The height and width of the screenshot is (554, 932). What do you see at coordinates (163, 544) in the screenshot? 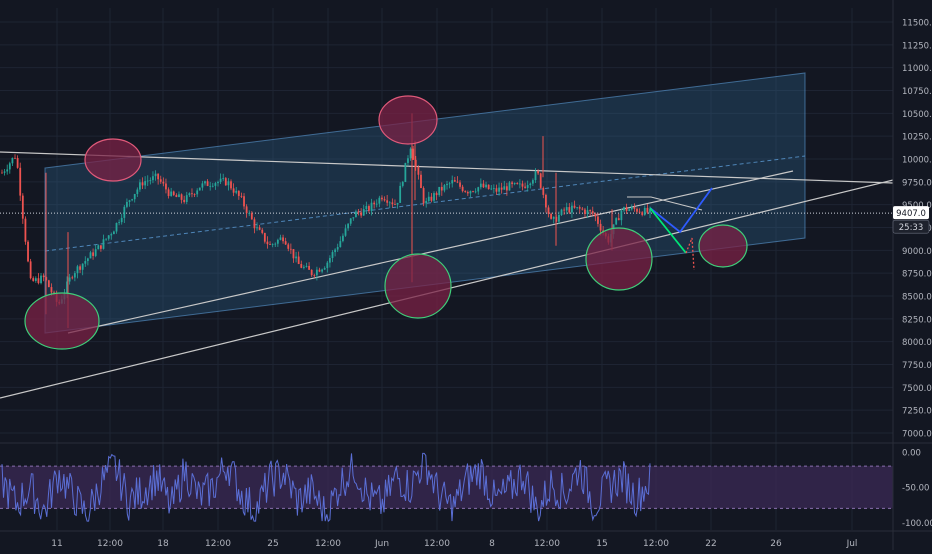
I see `x-tick-label: 18` at bounding box center [163, 544].